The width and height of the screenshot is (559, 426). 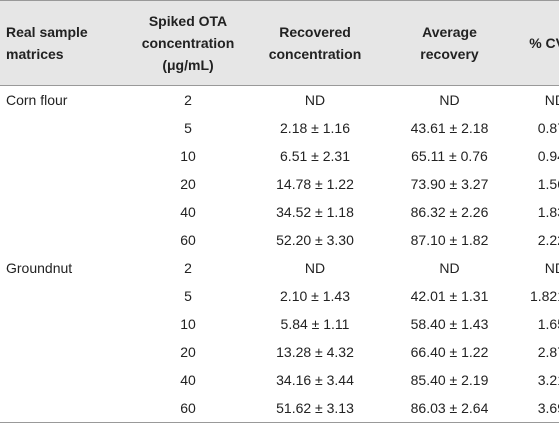 I want to click on table-row: 10 5.84 ± 1.11 58.40 ± 1.43 1.65, so click(x=279, y=324).